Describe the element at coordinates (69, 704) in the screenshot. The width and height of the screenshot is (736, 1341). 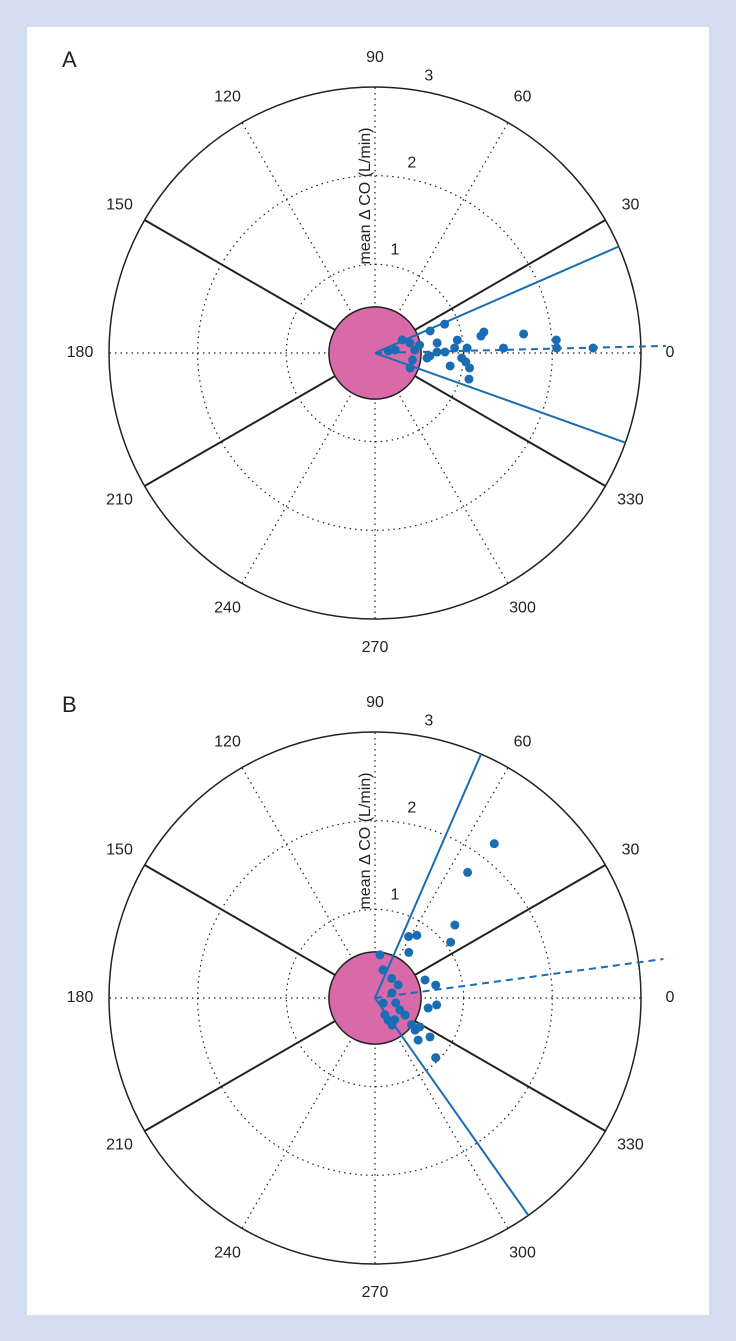
I see `panel-label: B` at that location.